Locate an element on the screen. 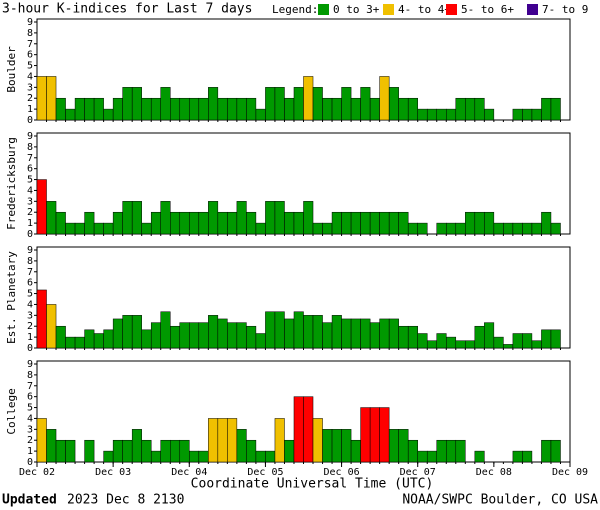 The width and height of the screenshot is (600, 510). y-tick-label: 1 is located at coordinates (30, 451).